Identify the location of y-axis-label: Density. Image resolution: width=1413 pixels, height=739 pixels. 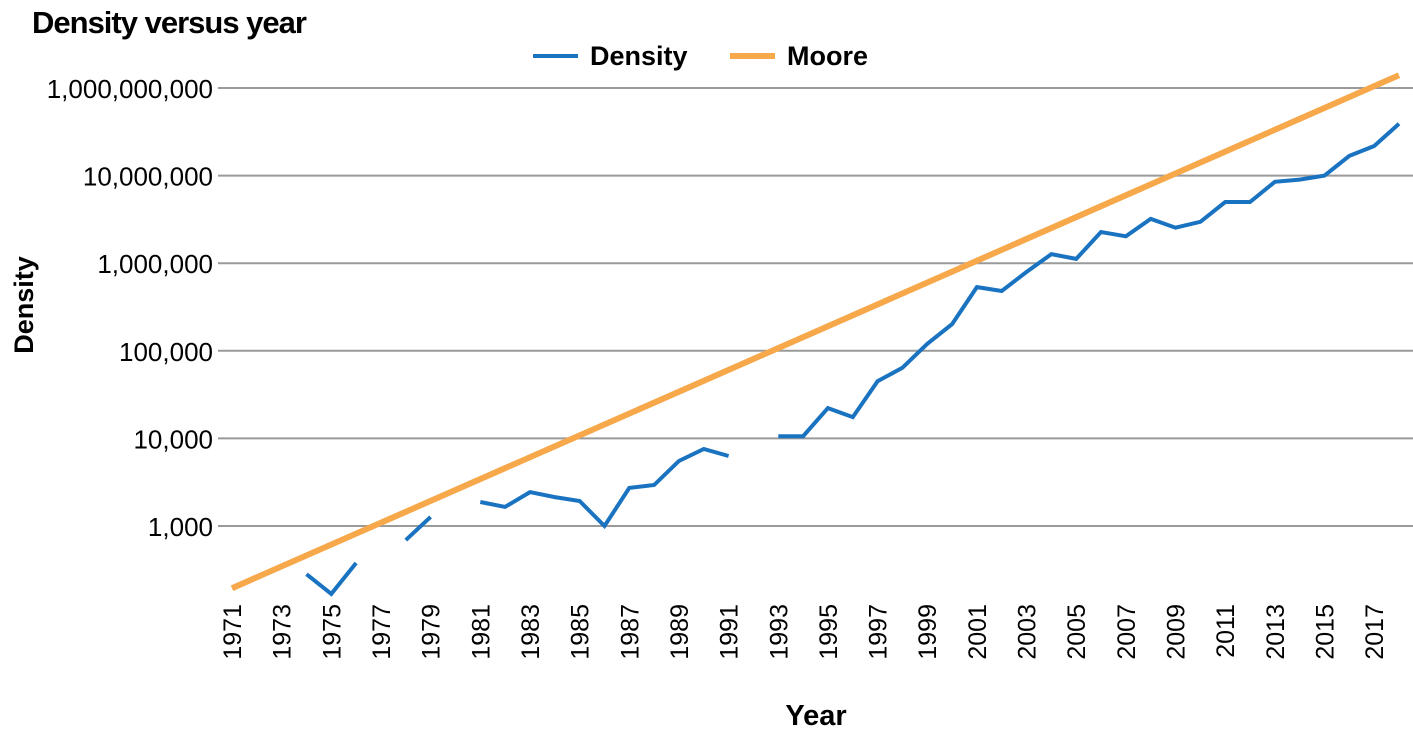
(24, 305).